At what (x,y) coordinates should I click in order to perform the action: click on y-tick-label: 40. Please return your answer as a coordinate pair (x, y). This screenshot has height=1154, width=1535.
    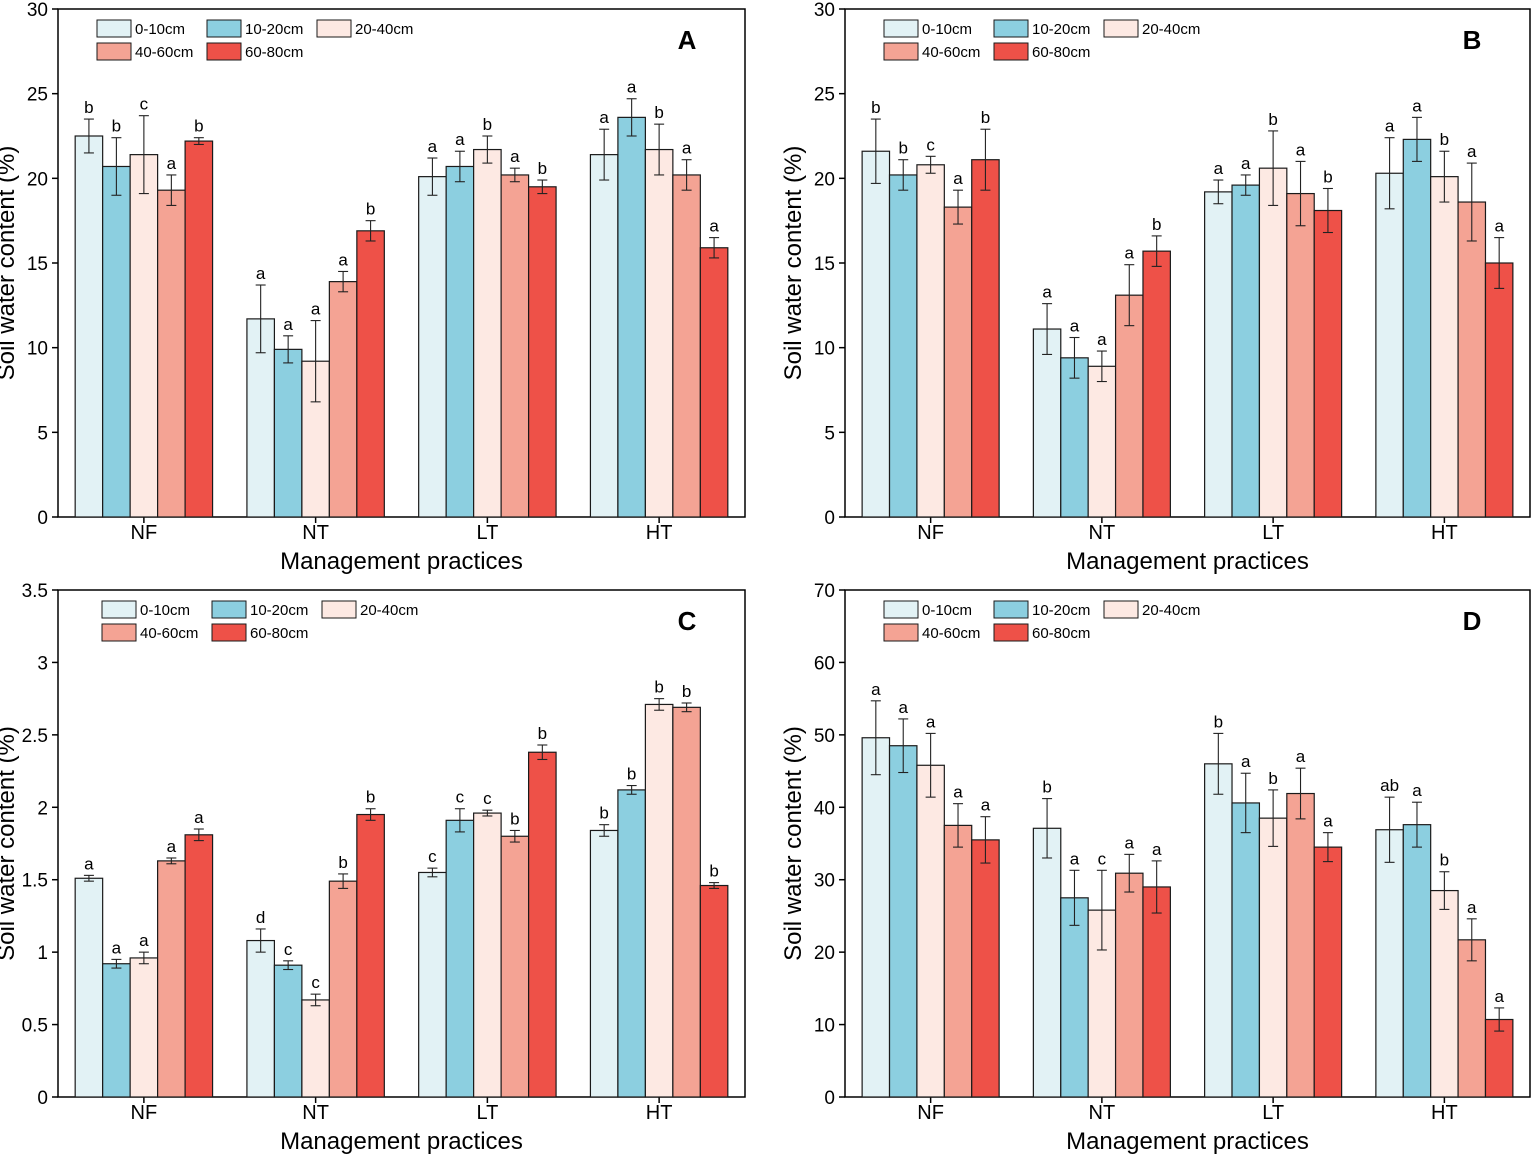
    Looking at the image, I should click on (824, 808).